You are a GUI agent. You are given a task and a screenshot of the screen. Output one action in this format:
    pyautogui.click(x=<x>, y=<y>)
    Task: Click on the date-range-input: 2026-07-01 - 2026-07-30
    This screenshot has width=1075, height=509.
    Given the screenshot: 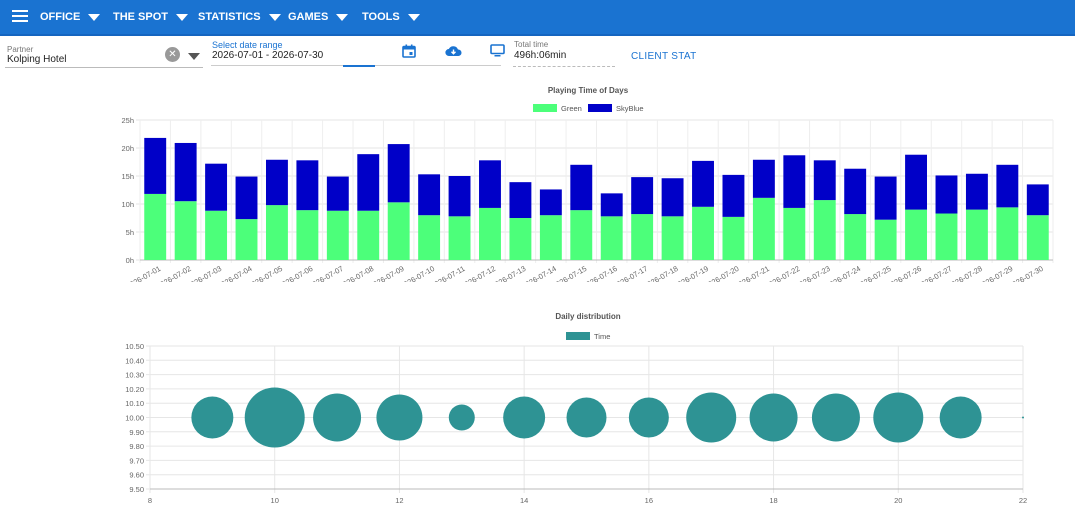 What is the action you would take?
    pyautogui.click(x=268, y=55)
    